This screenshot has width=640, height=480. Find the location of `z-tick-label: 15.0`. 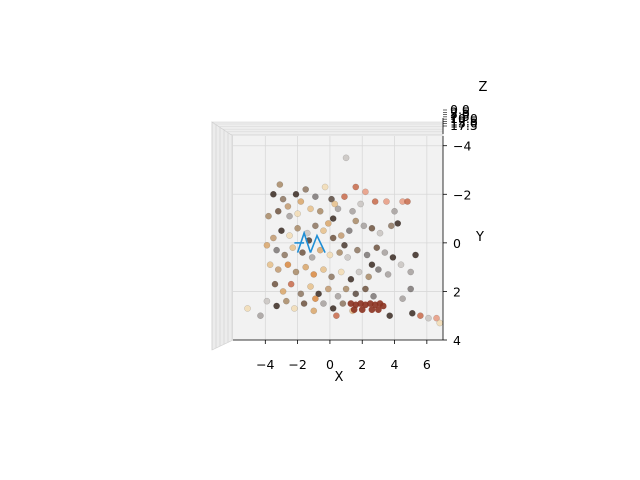

z-tick-label: 15.0 is located at coordinates (464, 123).